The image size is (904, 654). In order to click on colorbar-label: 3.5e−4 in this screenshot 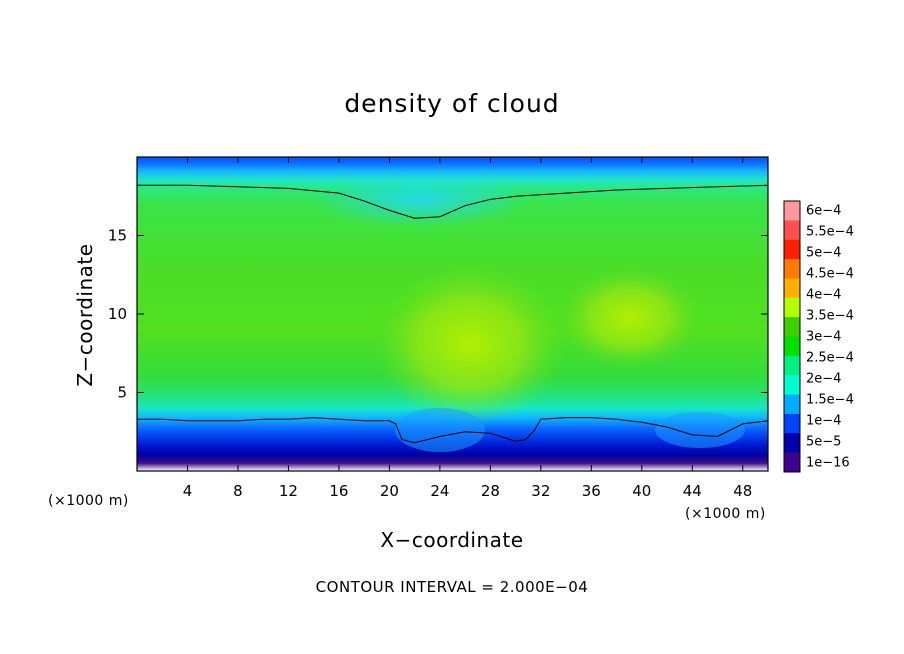, I will do `click(830, 316)`.